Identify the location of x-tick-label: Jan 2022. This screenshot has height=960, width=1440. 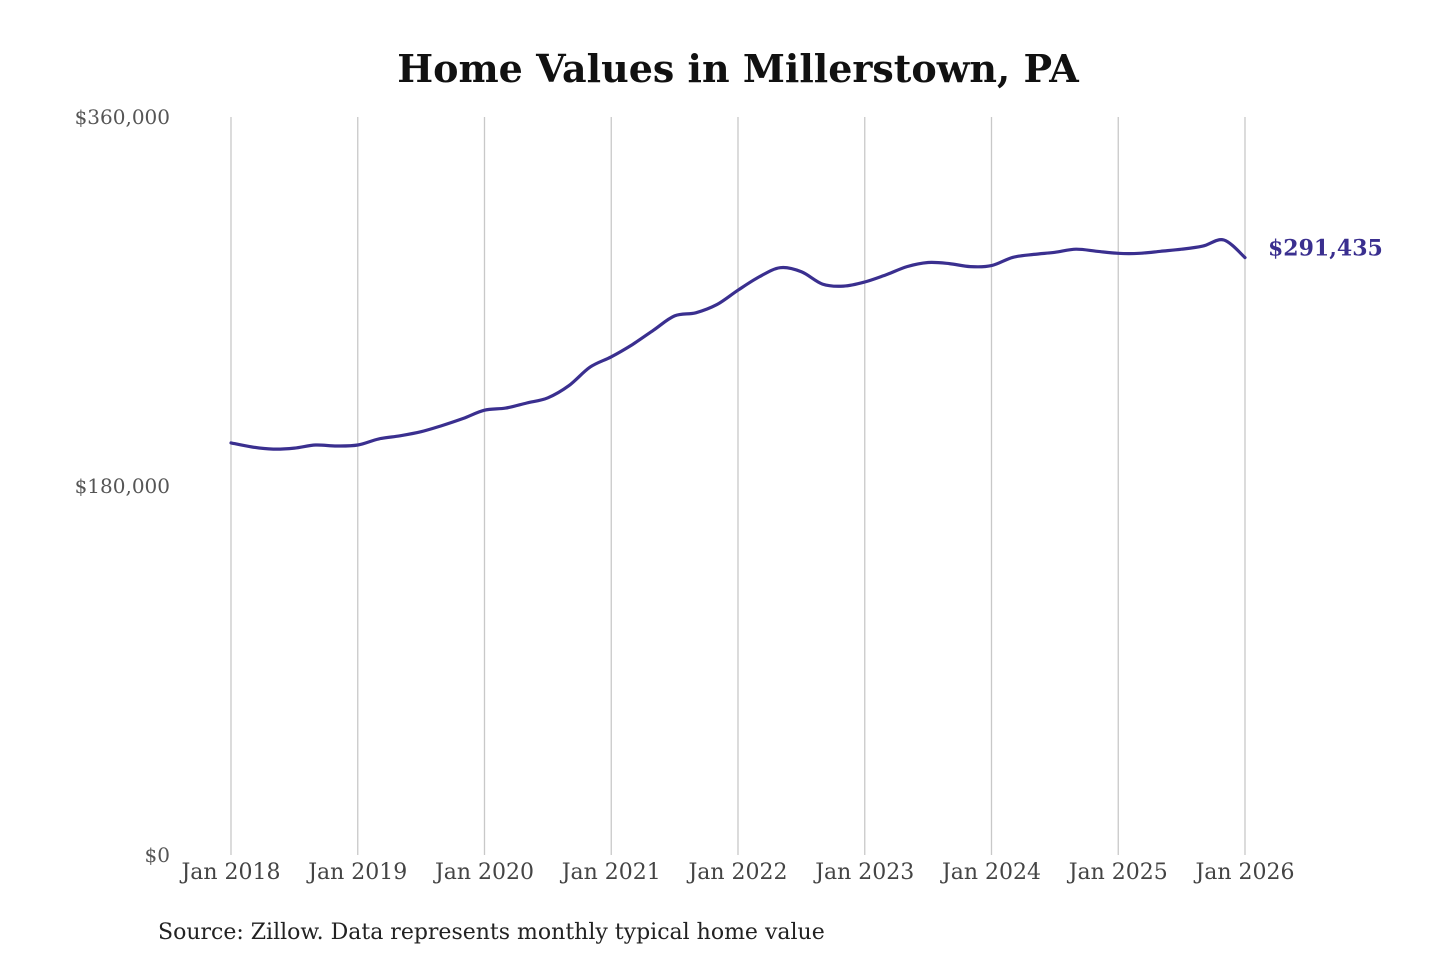
(736, 872).